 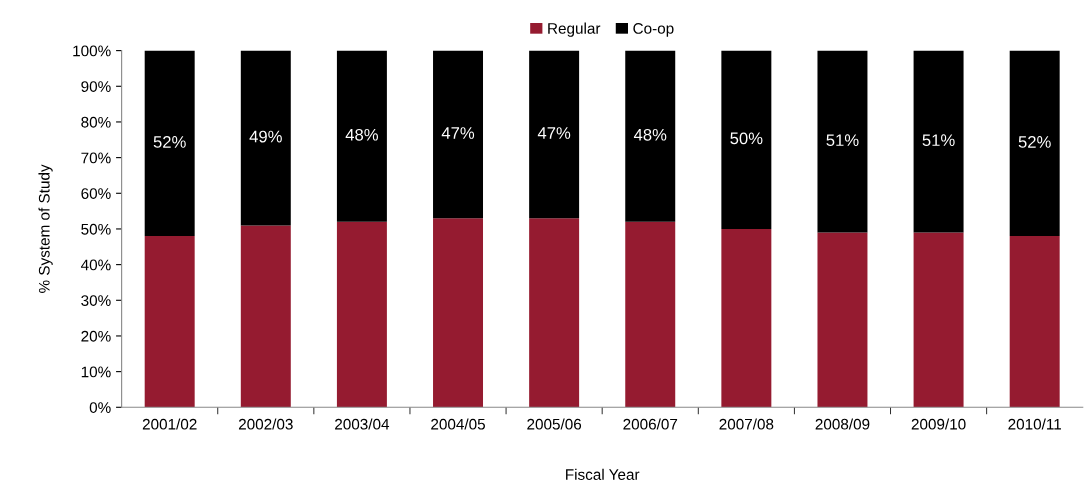 What do you see at coordinates (96, 336) in the screenshot?
I see `y-tick-label: 20%` at bounding box center [96, 336].